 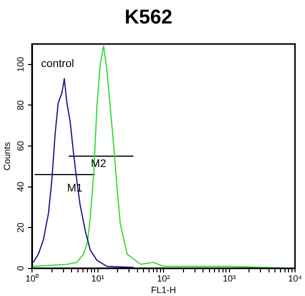 I want to click on y-tick-label: 80, so click(x=20, y=105).